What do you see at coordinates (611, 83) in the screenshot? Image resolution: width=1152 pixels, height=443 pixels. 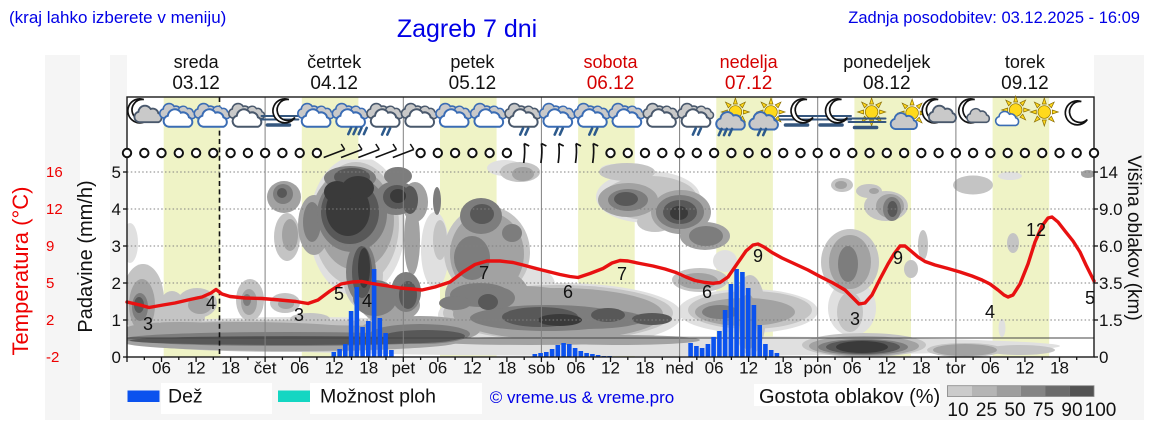 I see `svg-text: 06.12` at bounding box center [611, 83].